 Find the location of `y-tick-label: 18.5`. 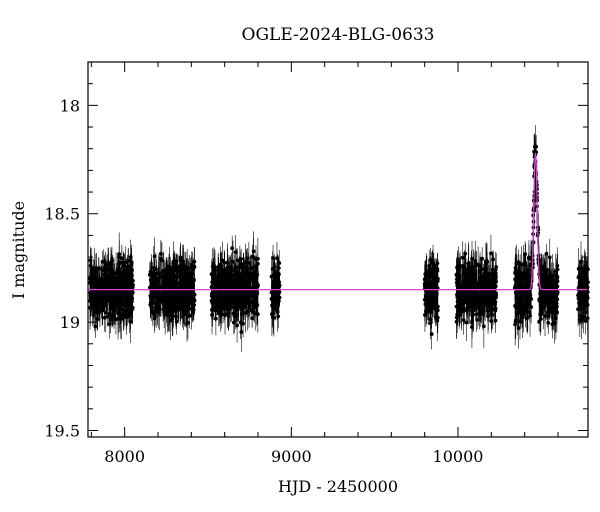

y-tick-label: 18.5 is located at coordinates (62, 214).